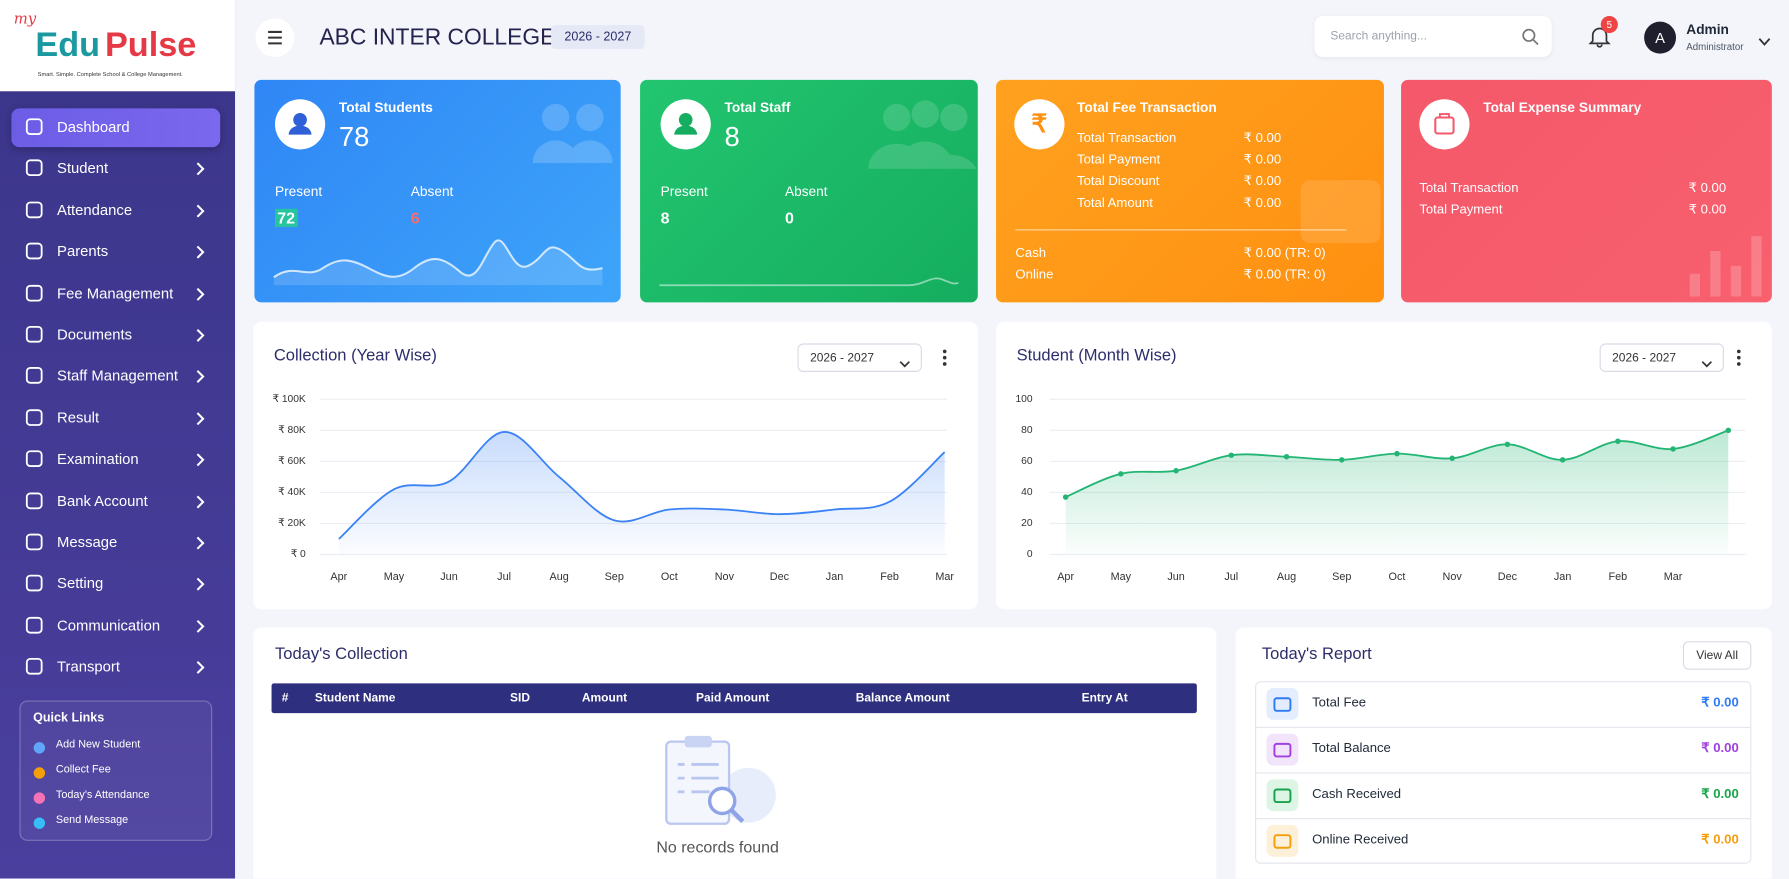  What do you see at coordinates (115, 293) in the screenshot?
I see `menu-item: Fee Management` at bounding box center [115, 293].